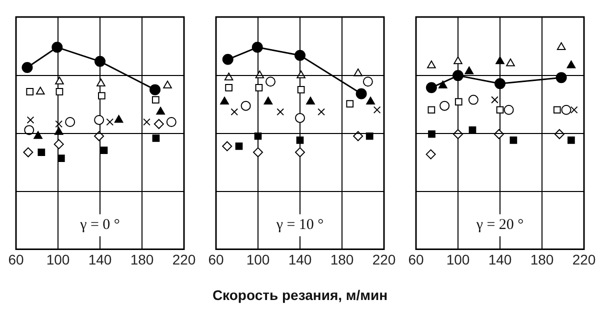 The image size is (600, 320). I want to click on annotation: γ = 10 °, so click(299, 225).